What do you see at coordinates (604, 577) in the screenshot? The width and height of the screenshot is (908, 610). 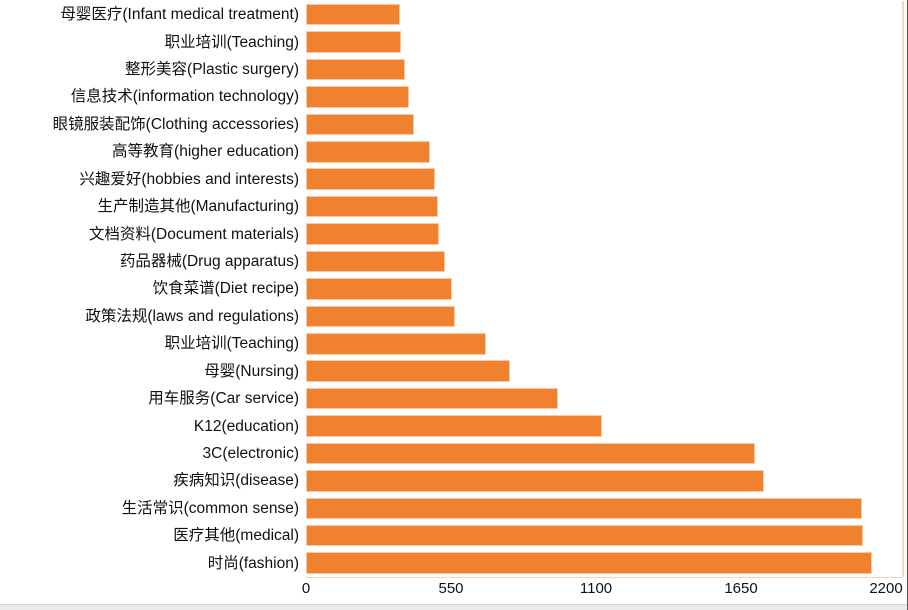 I see `x-axis-line` at bounding box center [604, 577].